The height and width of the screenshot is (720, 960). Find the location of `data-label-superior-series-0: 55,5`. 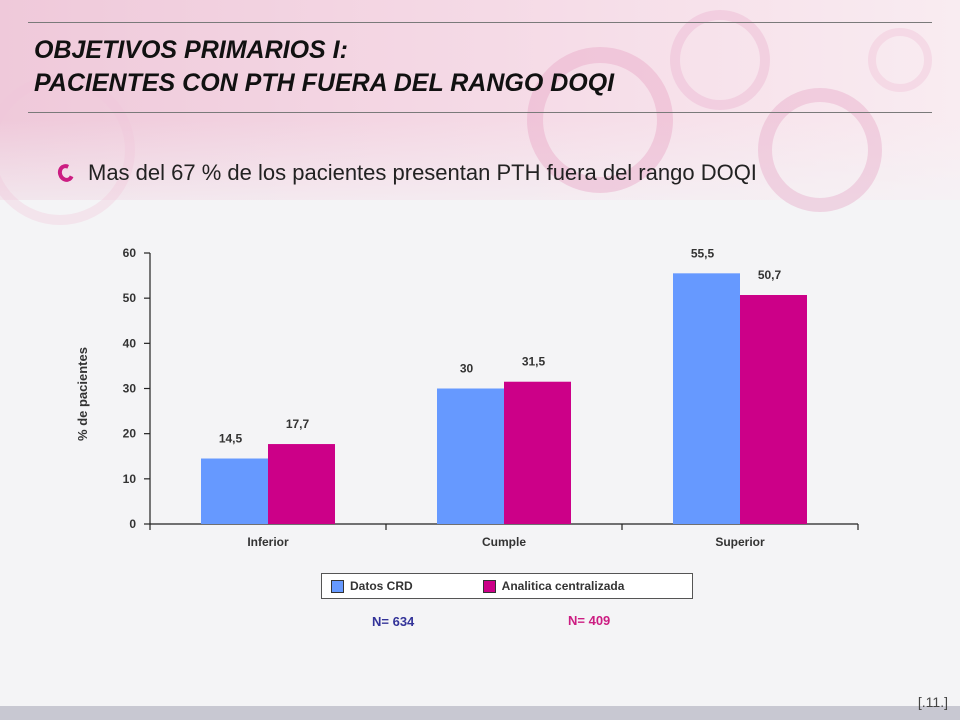

data-label-superior-series-0: 55,5 is located at coordinates (703, 253).